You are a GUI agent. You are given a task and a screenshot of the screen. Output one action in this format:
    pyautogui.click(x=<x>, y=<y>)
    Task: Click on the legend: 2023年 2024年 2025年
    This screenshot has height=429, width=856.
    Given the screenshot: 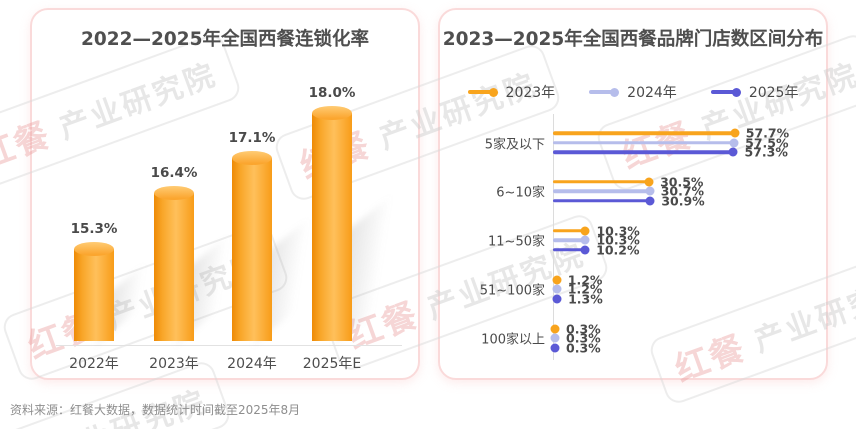 What is the action you would take?
    pyautogui.click(x=633, y=92)
    